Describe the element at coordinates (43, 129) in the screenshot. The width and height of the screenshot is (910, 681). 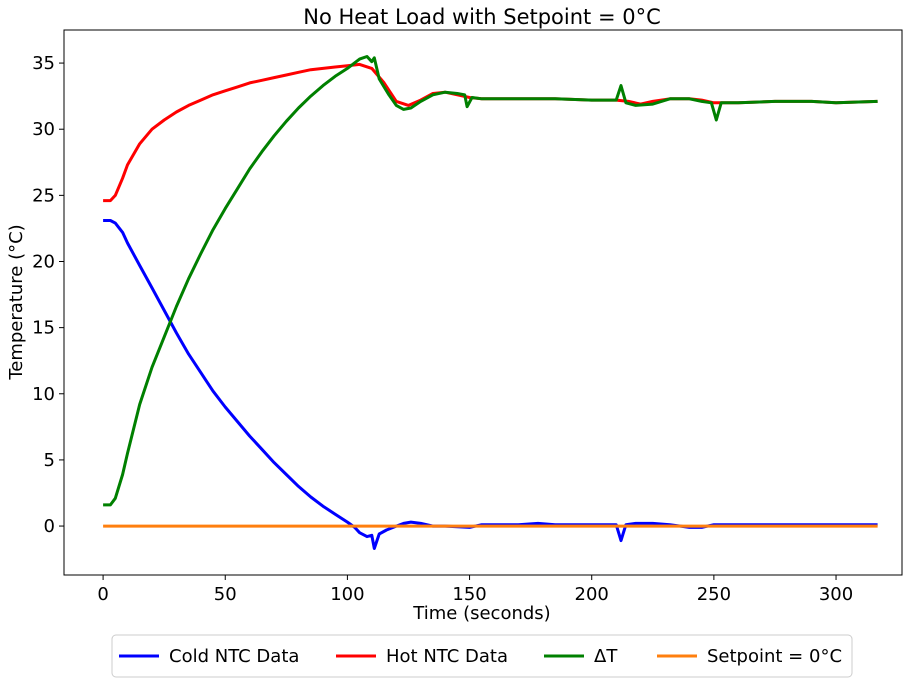
I see `y-tick-label: 30` at that location.